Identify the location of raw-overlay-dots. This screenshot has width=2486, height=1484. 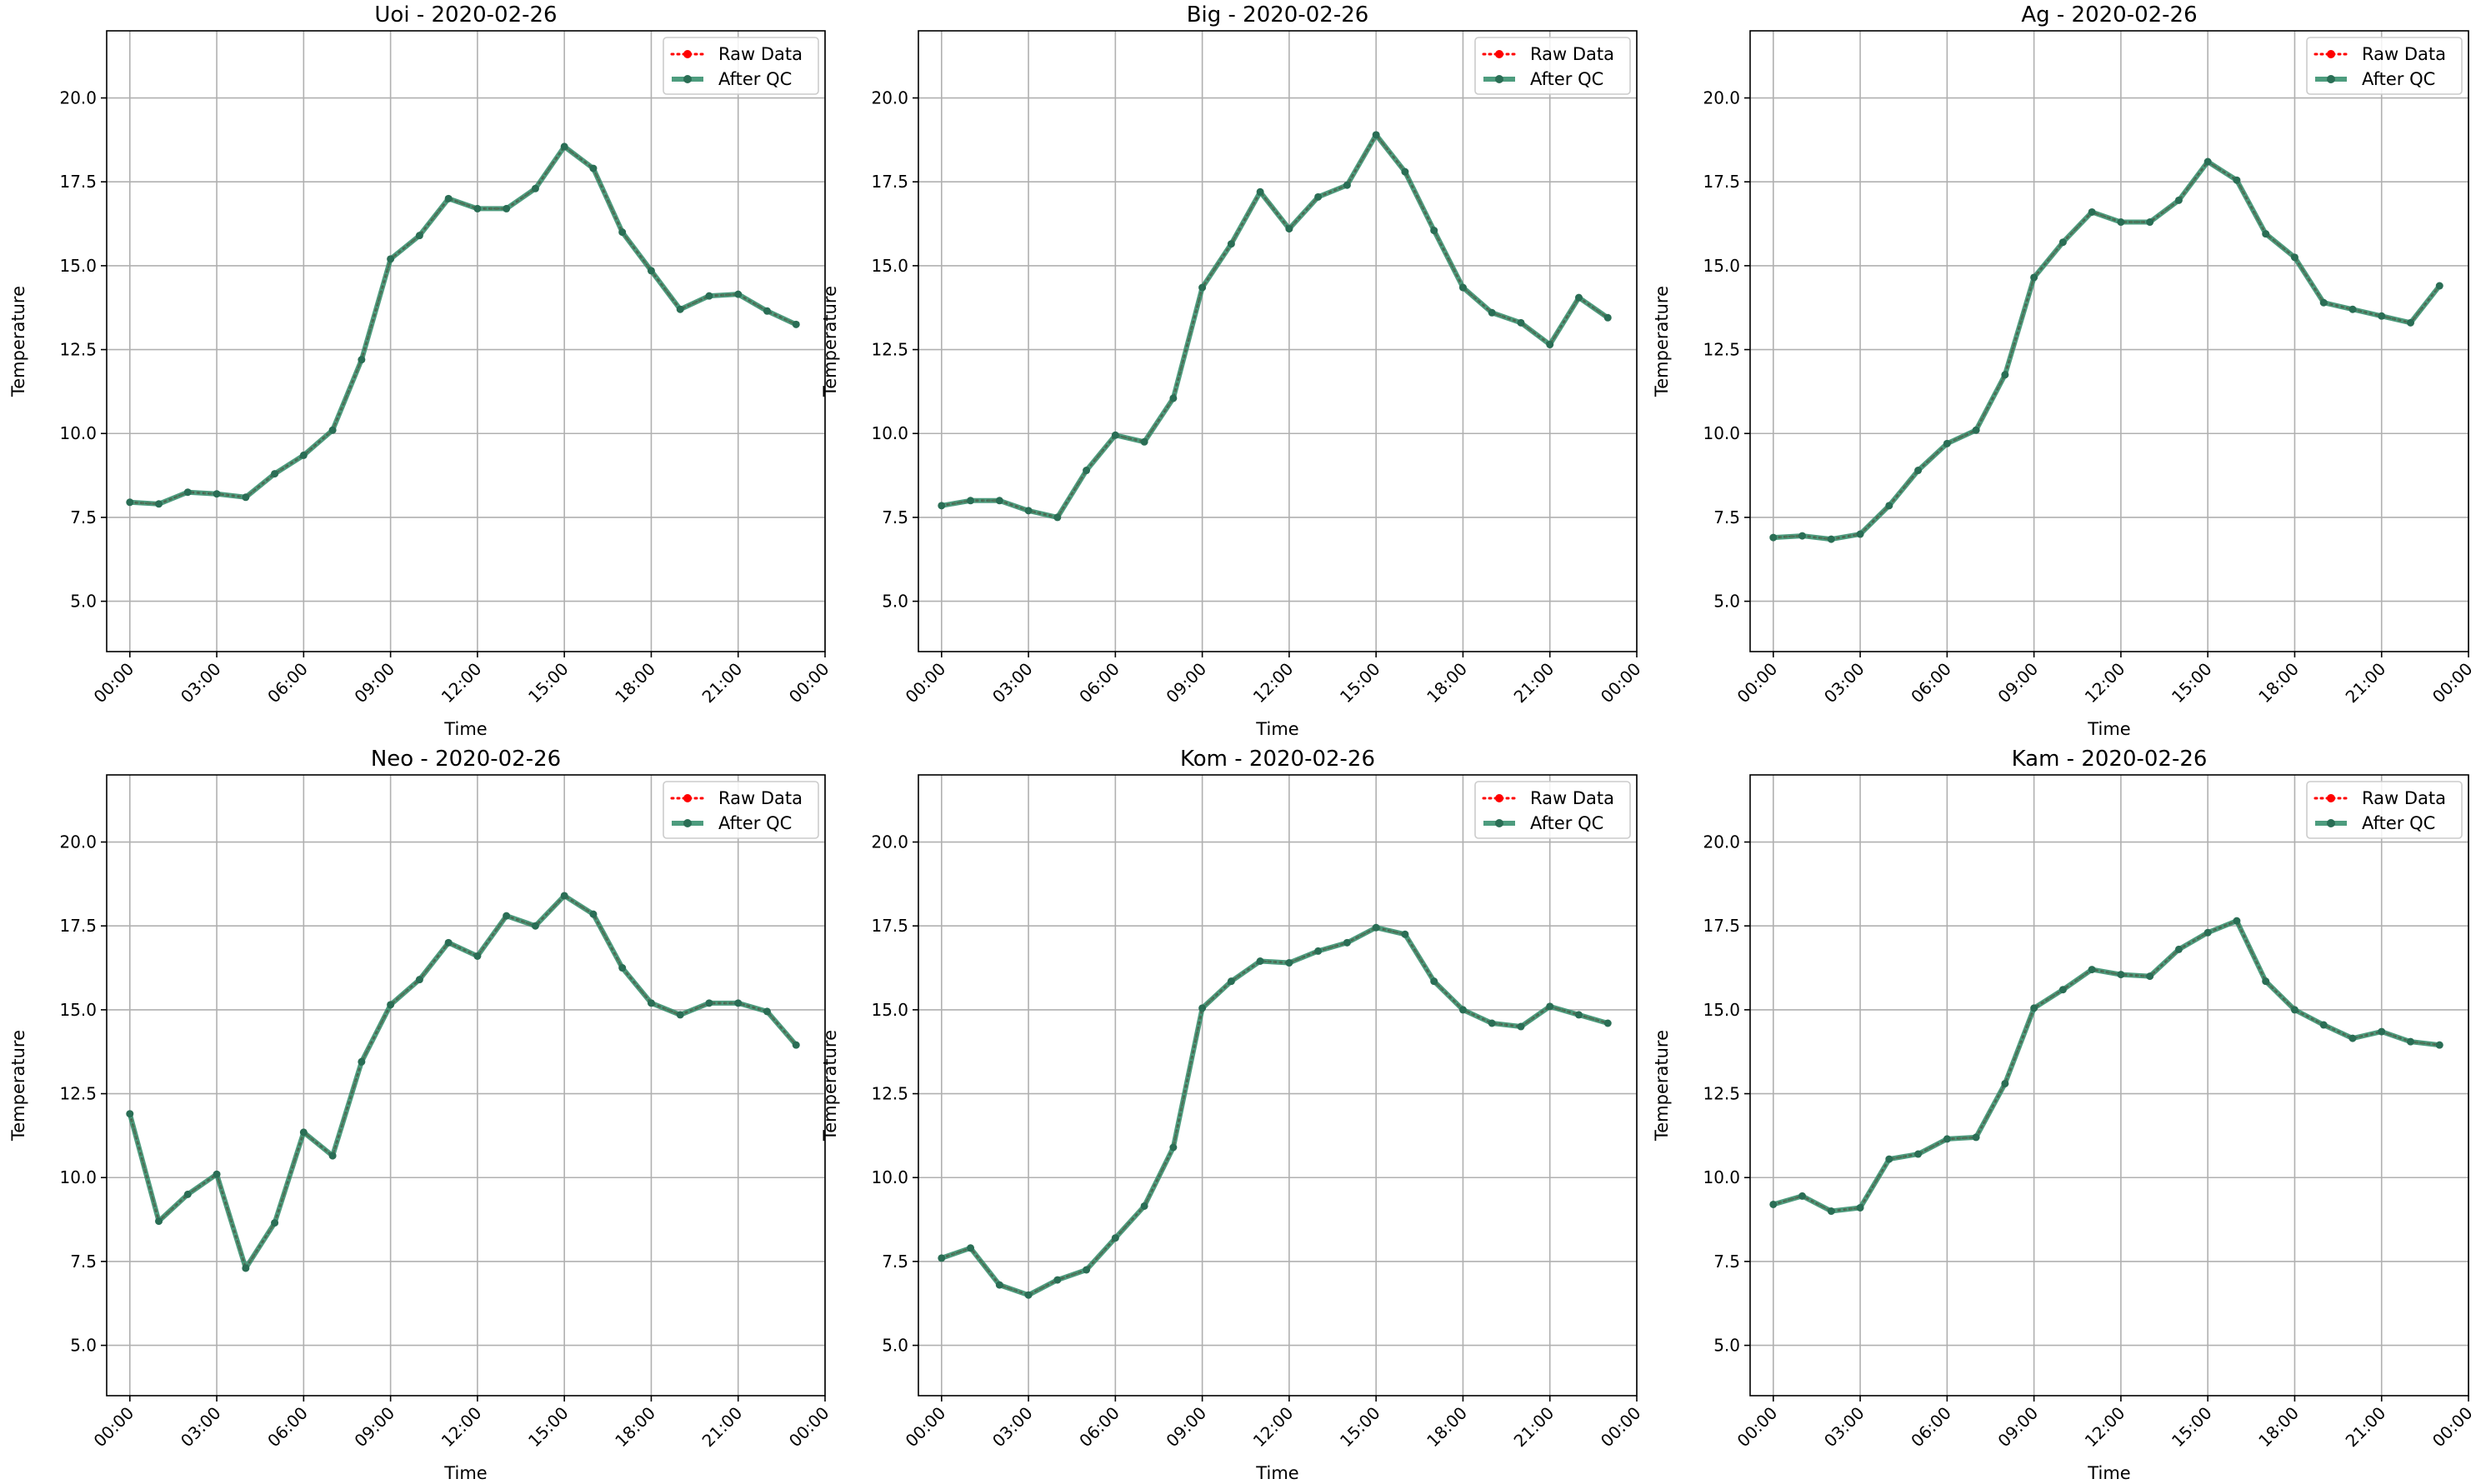
(2107, 350).